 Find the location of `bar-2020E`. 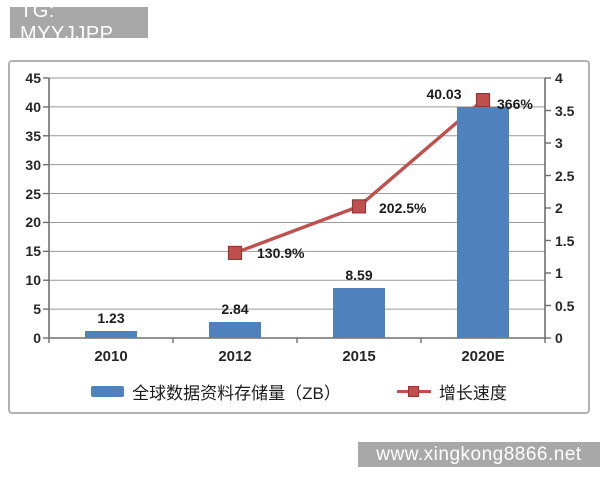

bar-2020E is located at coordinates (483, 222).